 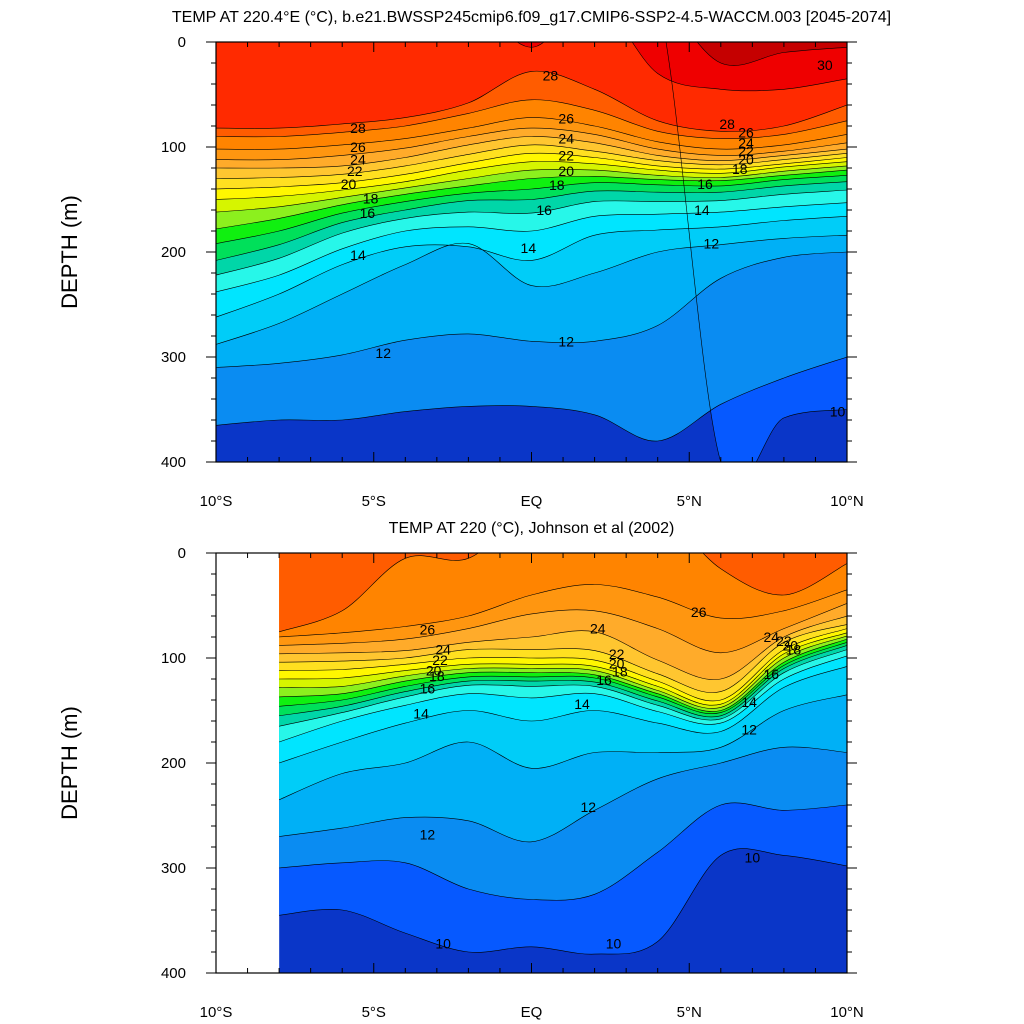 I want to click on y-tick-label: 300, so click(x=173, y=357).